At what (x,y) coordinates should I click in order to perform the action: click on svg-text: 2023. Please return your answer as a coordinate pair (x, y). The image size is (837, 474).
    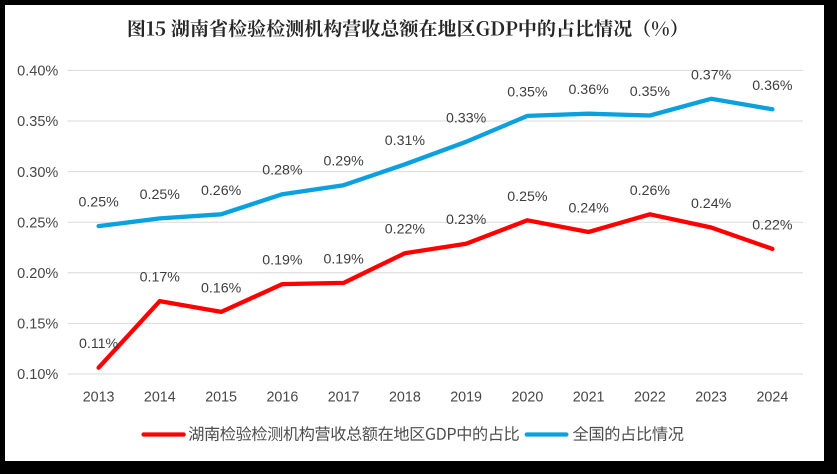
    Looking at the image, I should click on (711, 398).